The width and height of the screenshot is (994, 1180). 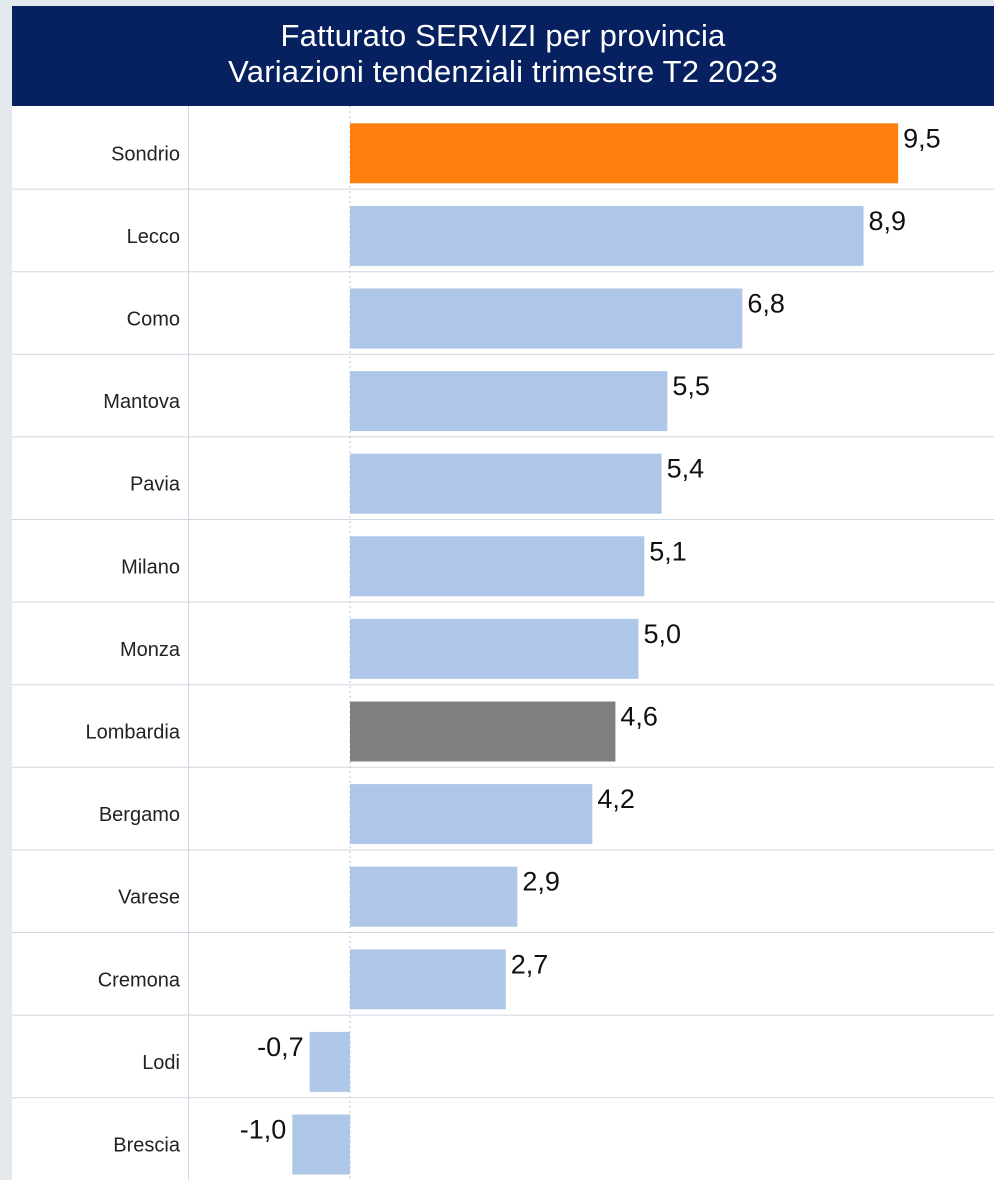 I want to click on value-label-lecco: 8,9, so click(x=888, y=221).